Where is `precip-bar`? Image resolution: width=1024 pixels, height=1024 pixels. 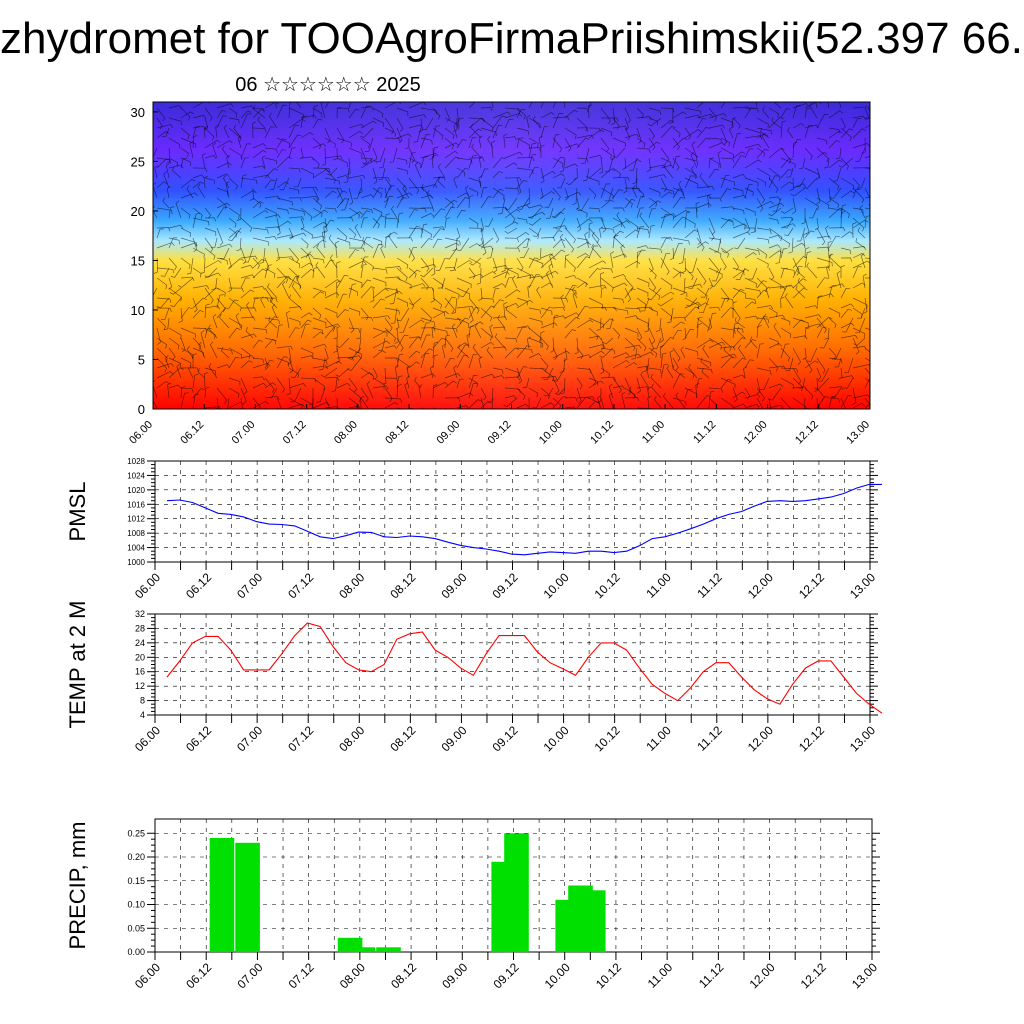
precip-bar is located at coordinates (222, 895).